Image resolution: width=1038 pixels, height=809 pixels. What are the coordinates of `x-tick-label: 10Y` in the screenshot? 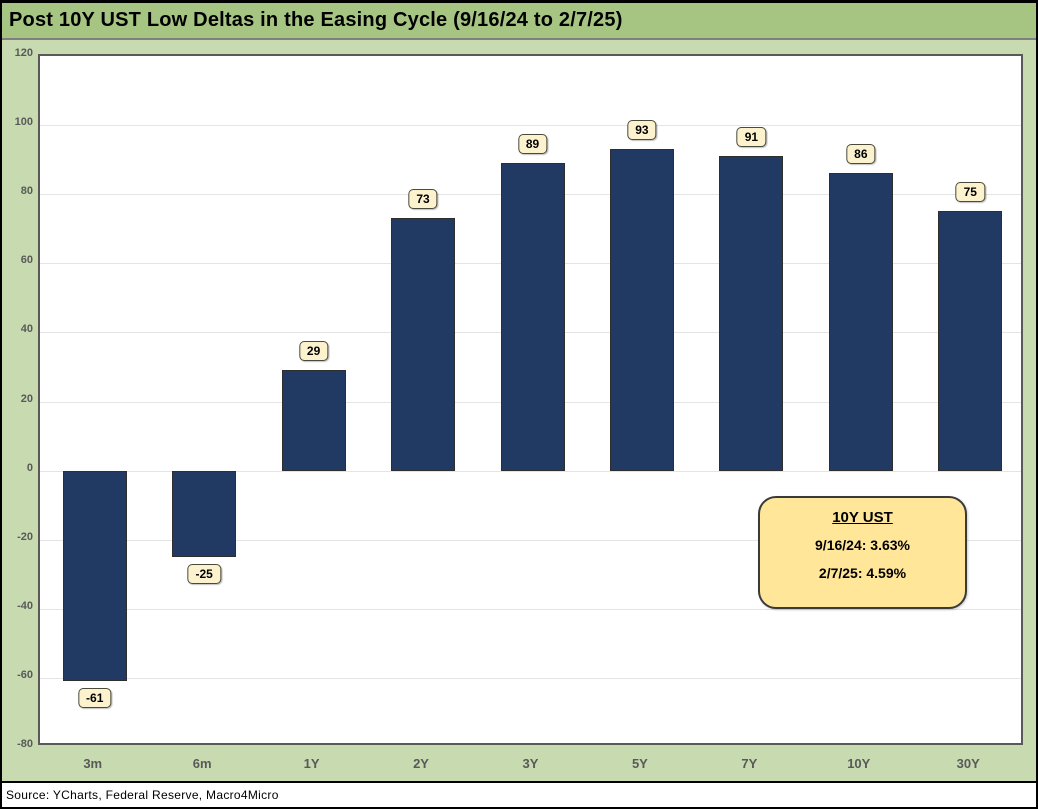 It's located at (859, 763).